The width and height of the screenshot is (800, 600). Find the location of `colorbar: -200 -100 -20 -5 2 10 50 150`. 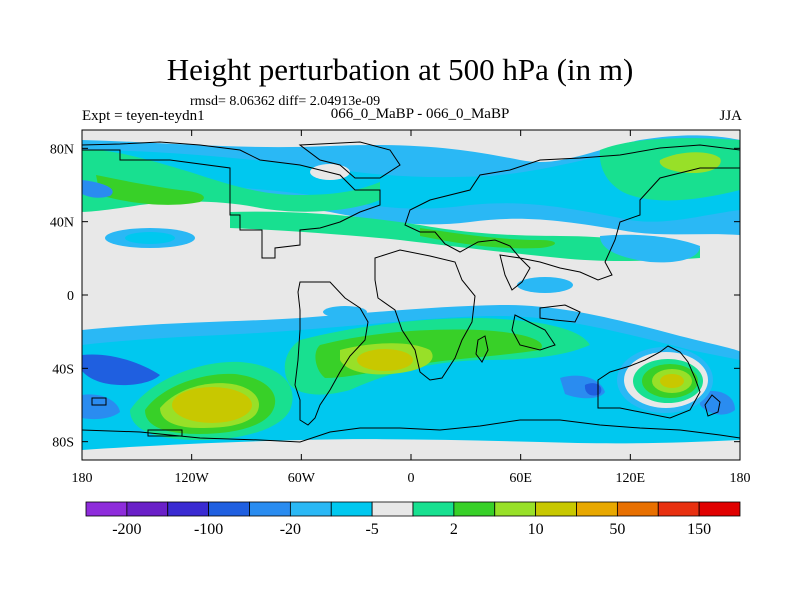

colorbar: -200 -100 -20 -5 2 10 50 150 is located at coordinates (413, 519).